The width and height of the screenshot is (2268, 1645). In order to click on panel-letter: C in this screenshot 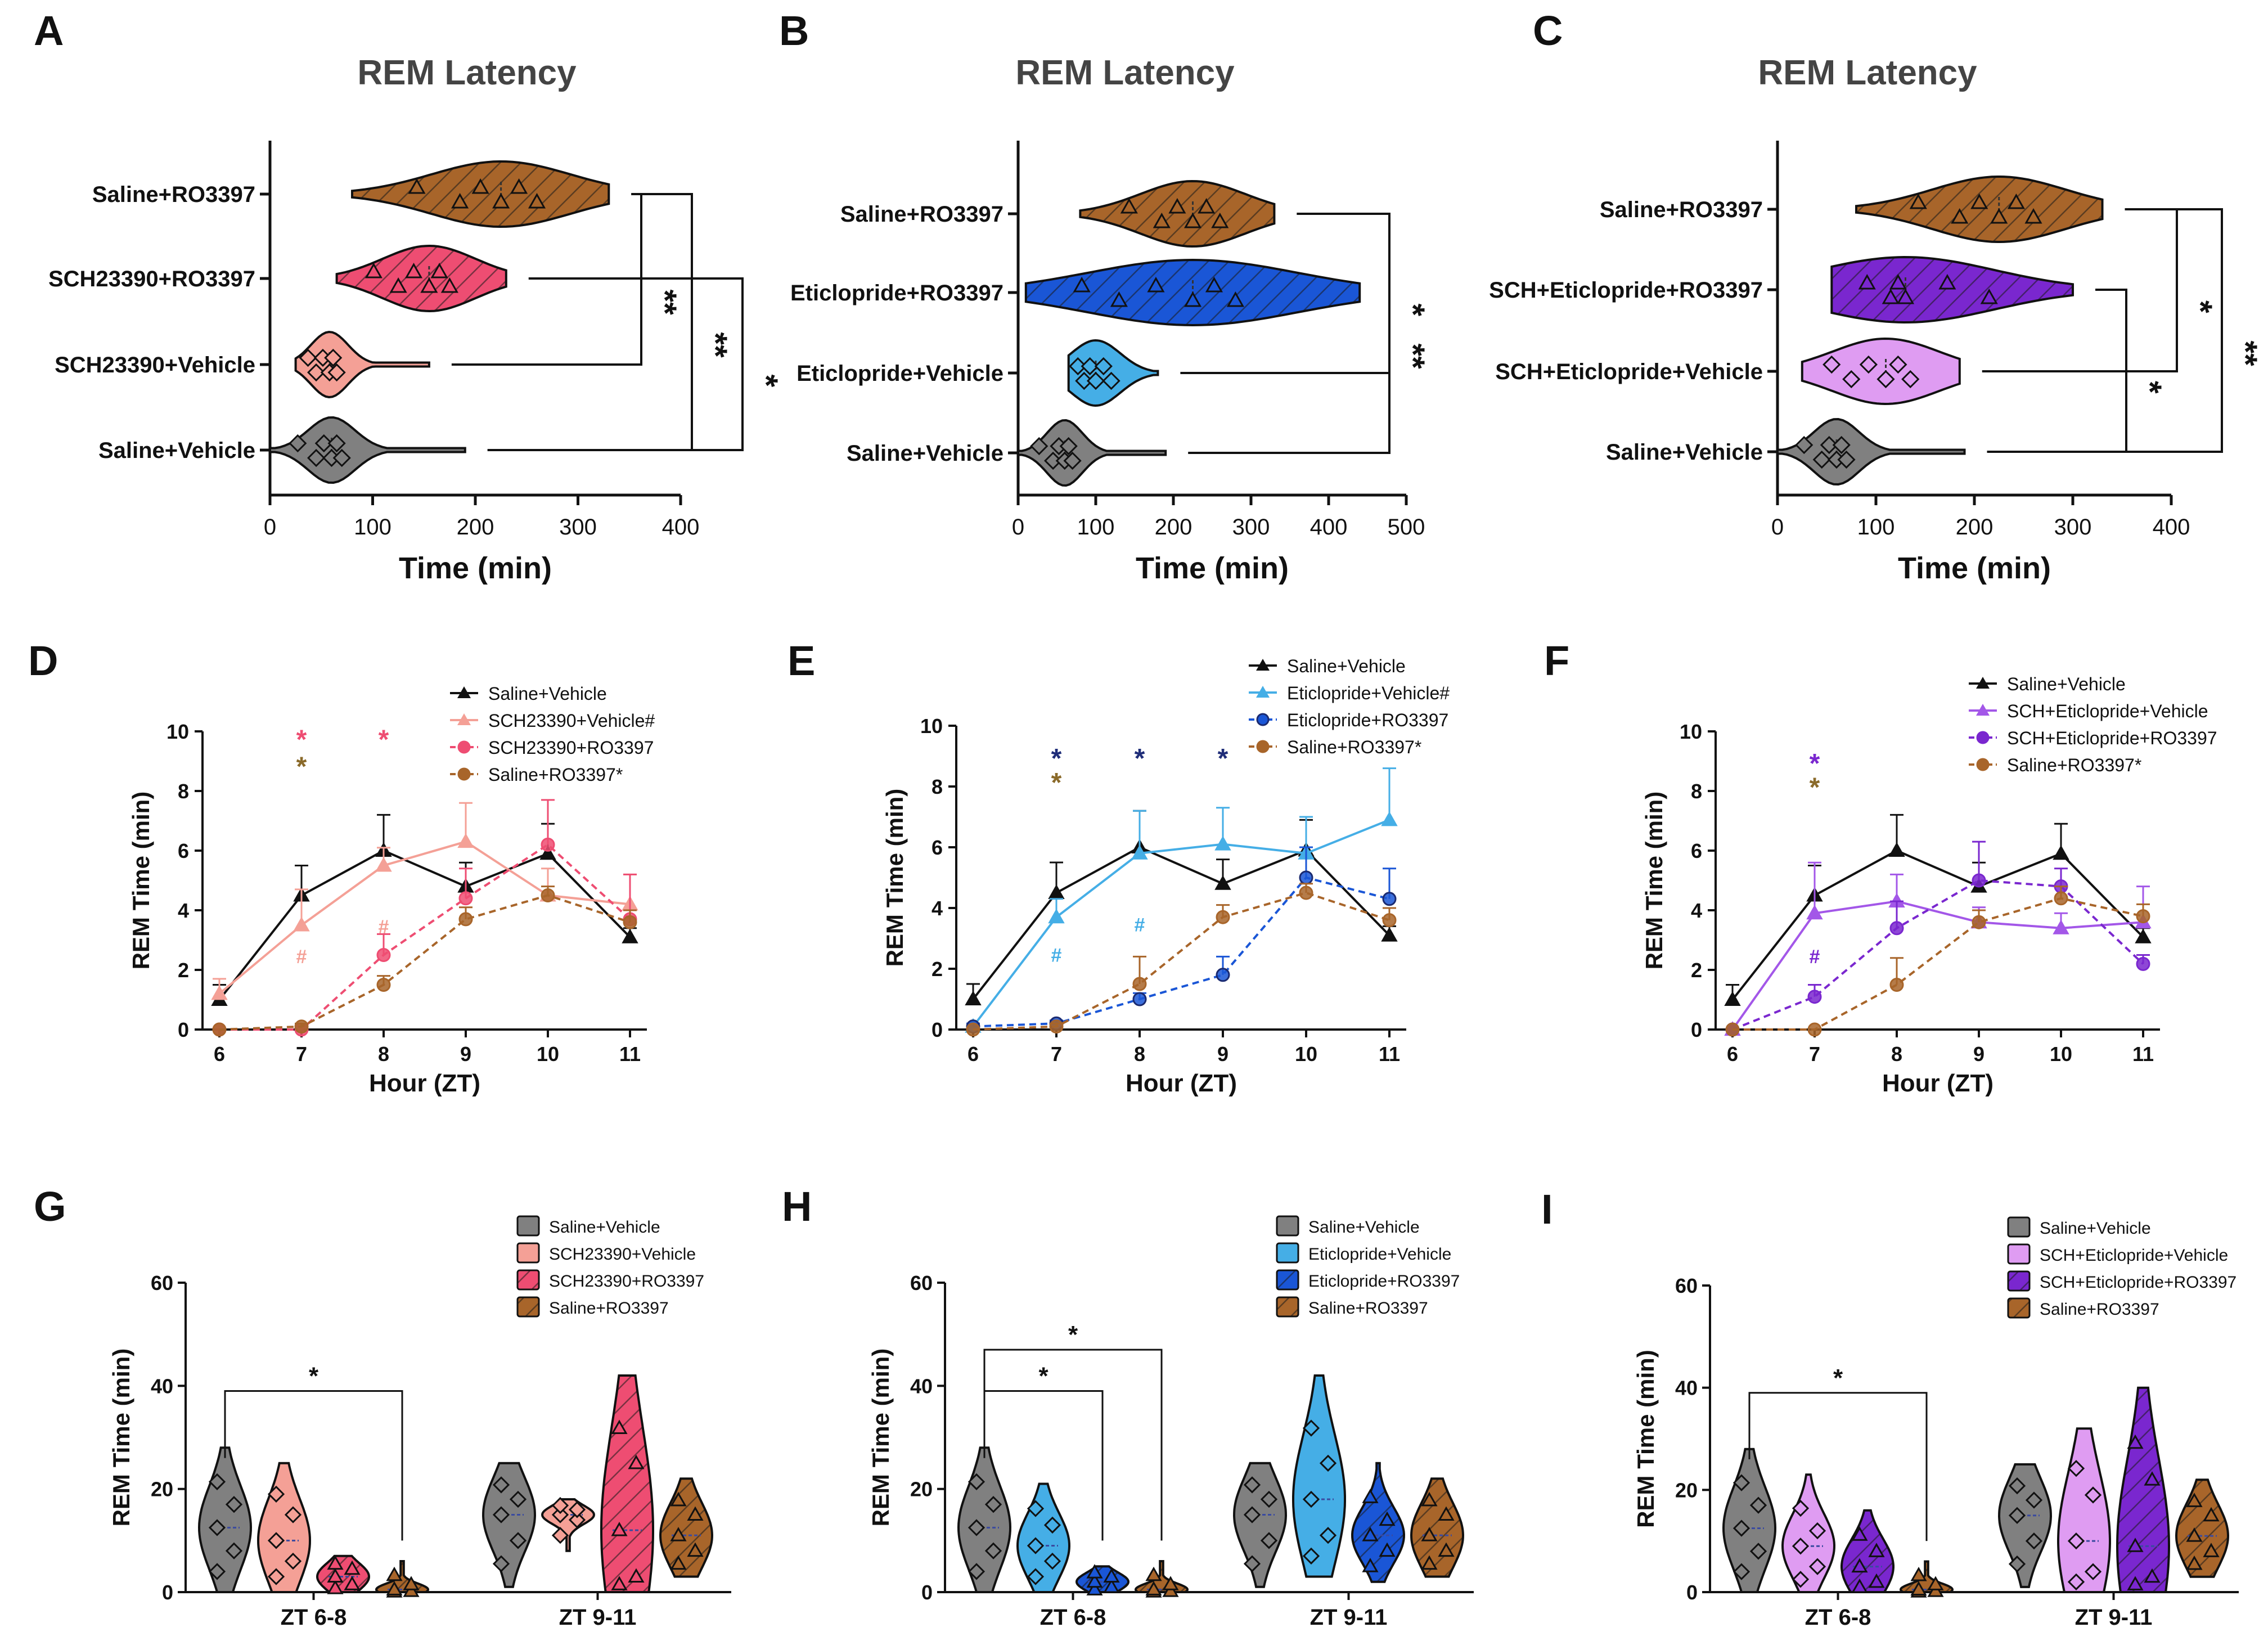, I will do `click(1548, 30)`.